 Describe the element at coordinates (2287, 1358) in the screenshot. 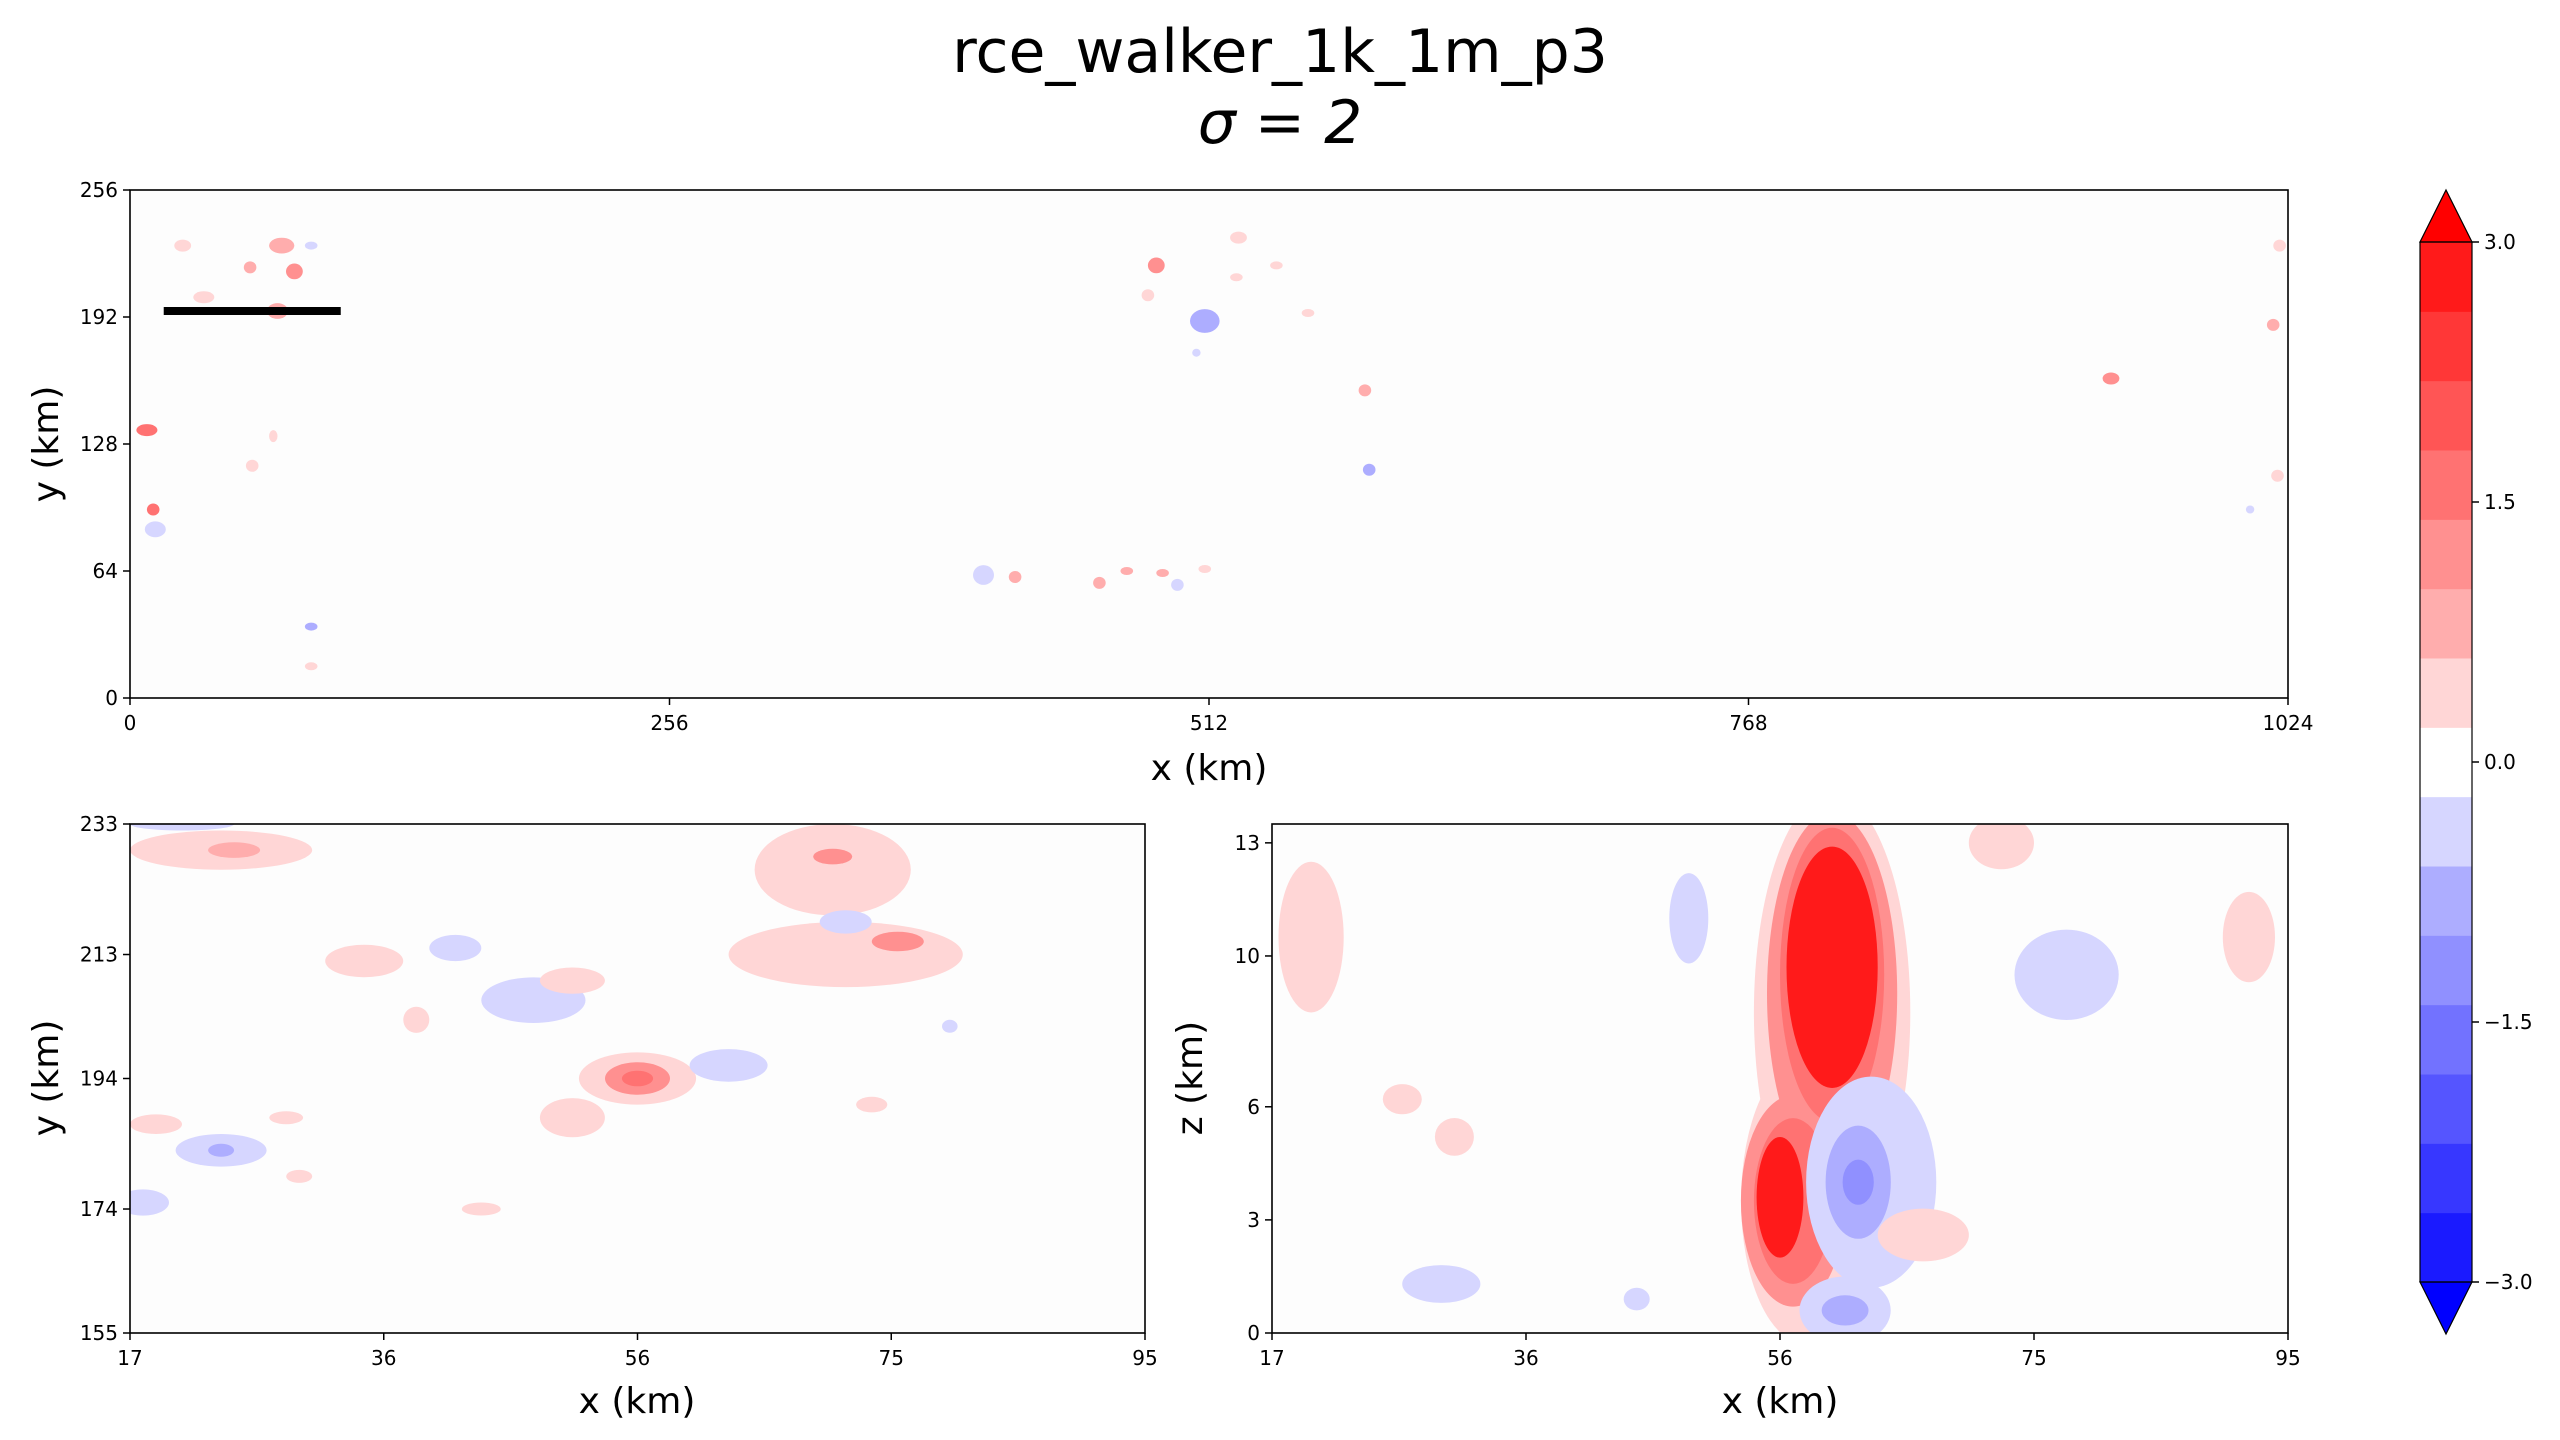

I see `x-tick-label: 95` at that location.